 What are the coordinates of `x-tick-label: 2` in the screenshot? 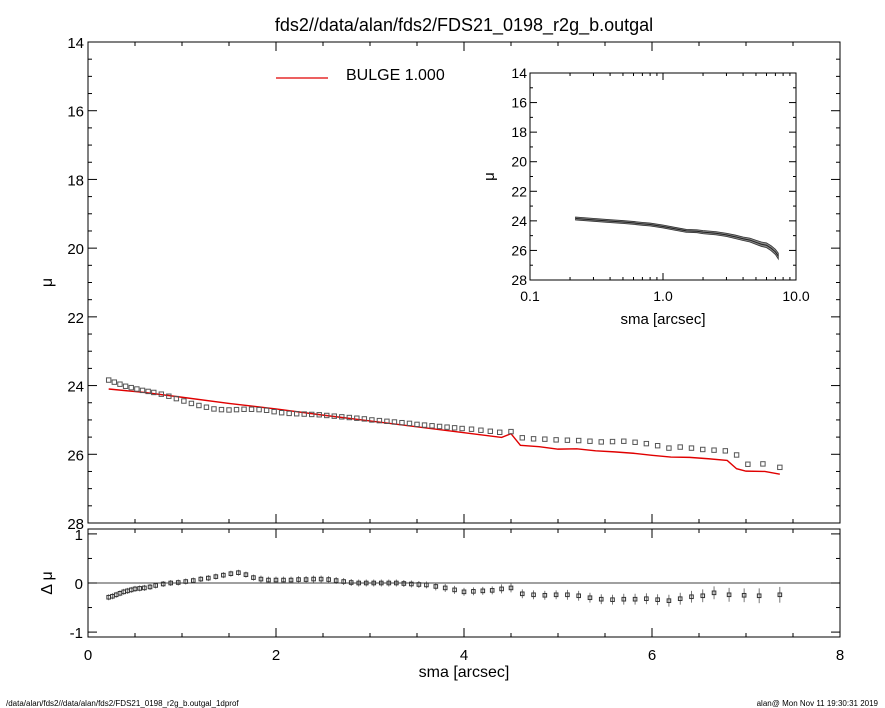 It's located at (276, 655).